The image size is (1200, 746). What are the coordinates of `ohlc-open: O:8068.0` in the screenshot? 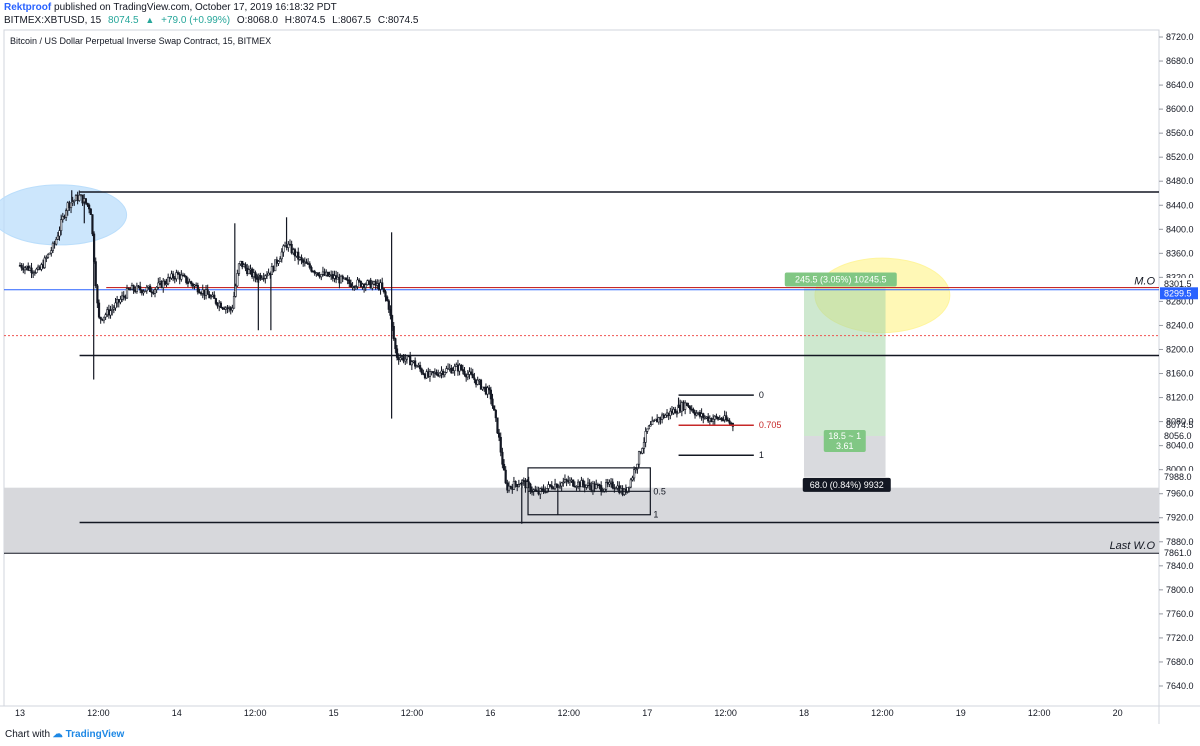 It's located at (257, 20).